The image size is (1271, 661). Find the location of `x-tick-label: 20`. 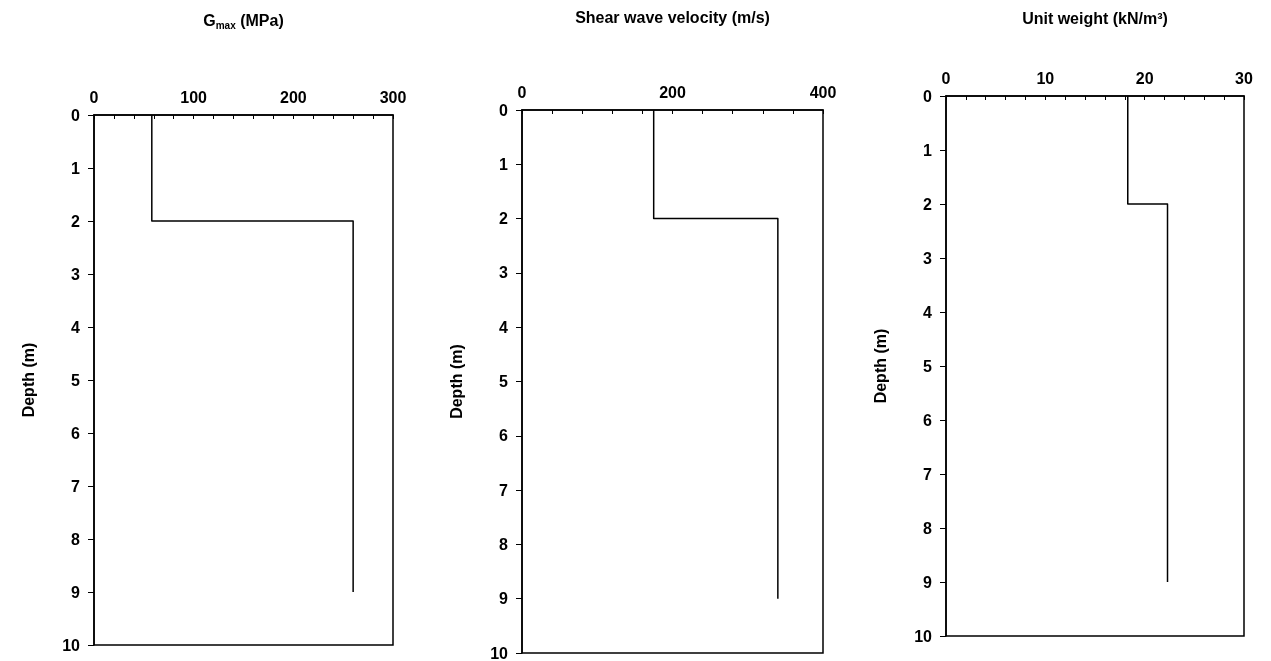

x-tick-label: 20 is located at coordinates (1144, 78).